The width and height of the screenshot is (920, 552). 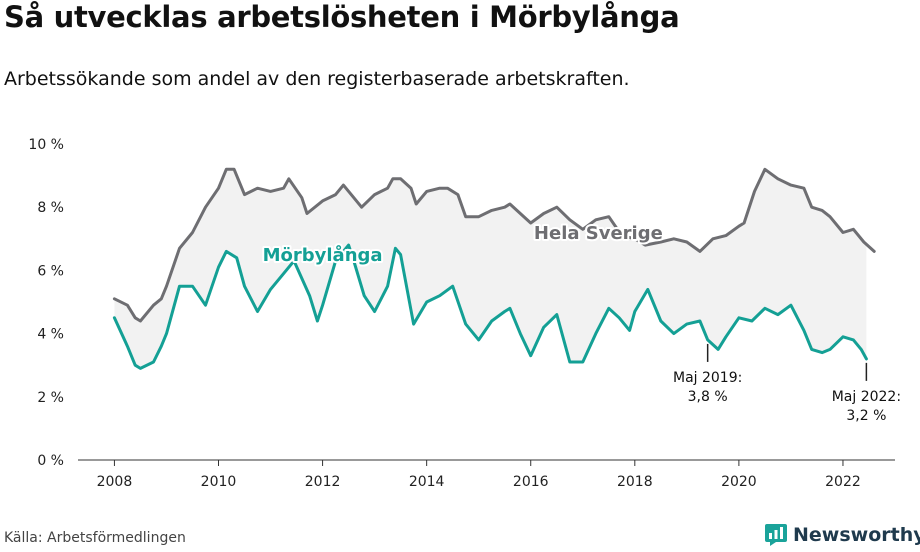 What do you see at coordinates (635, 482) in the screenshot?
I see `x-tick-label: 2018` at bounding box center [635, 482].